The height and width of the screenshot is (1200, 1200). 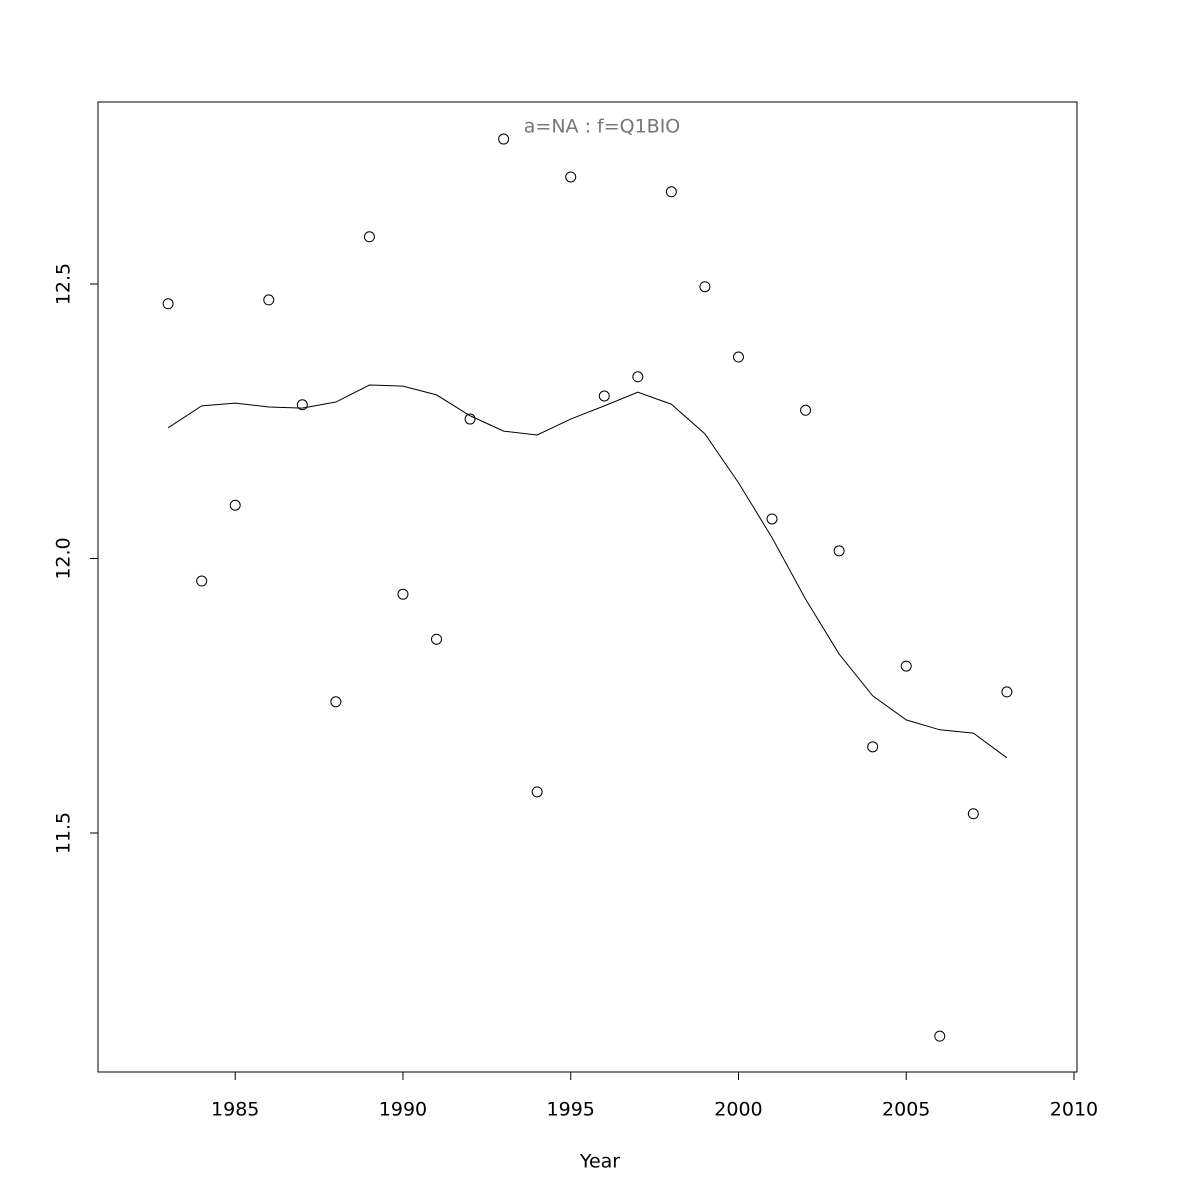 I want to click on x-tick-label: 1990, so click(x=403, y=1110).